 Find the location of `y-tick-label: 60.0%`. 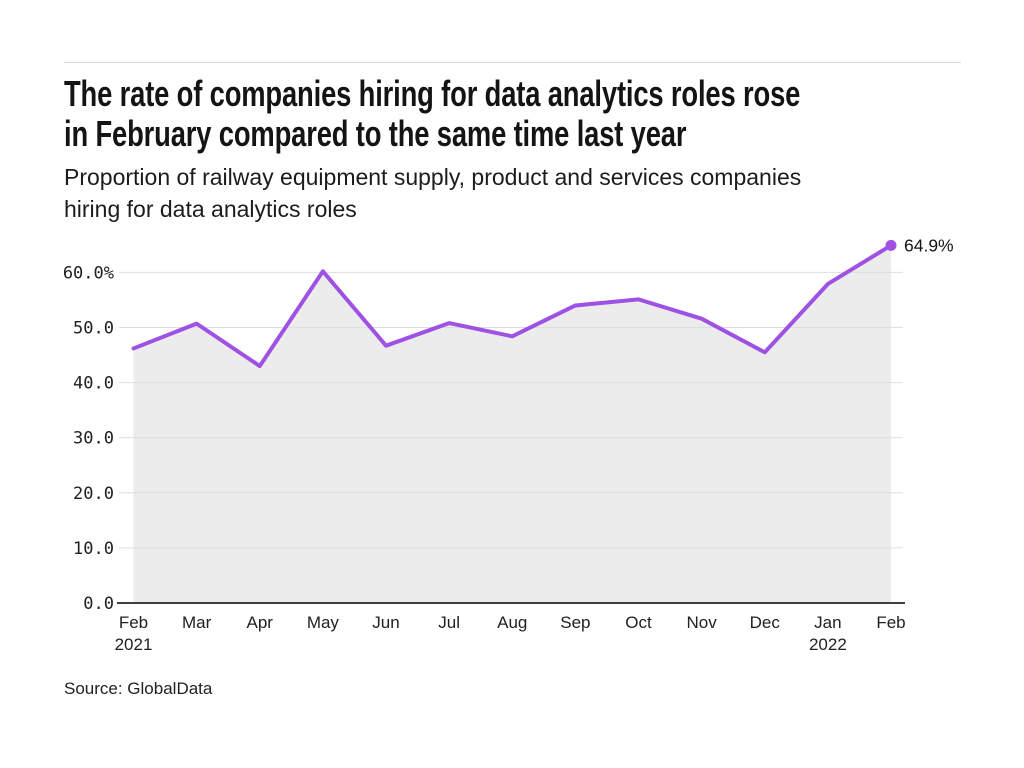

y-tick-label: 60.0% is located at coordinates (88, 273).